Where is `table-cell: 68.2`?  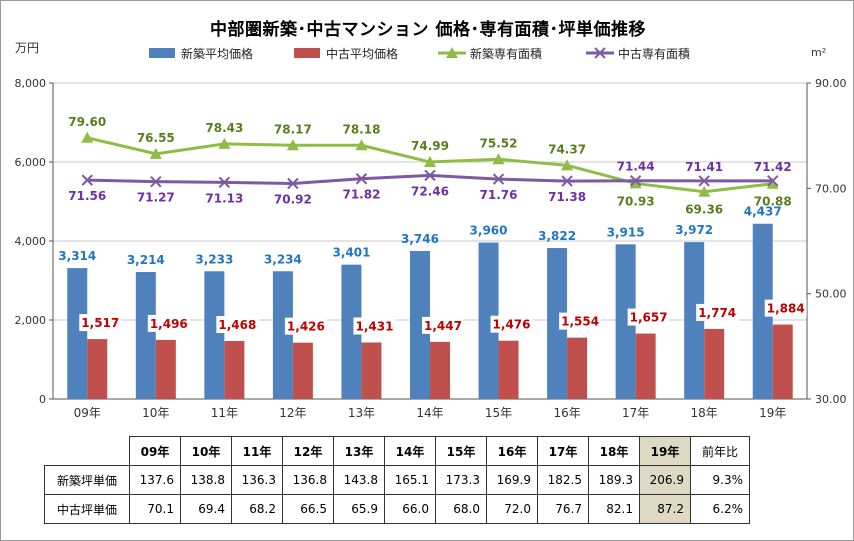
table-cell: 68.2 is located at coordinates (257, 509).